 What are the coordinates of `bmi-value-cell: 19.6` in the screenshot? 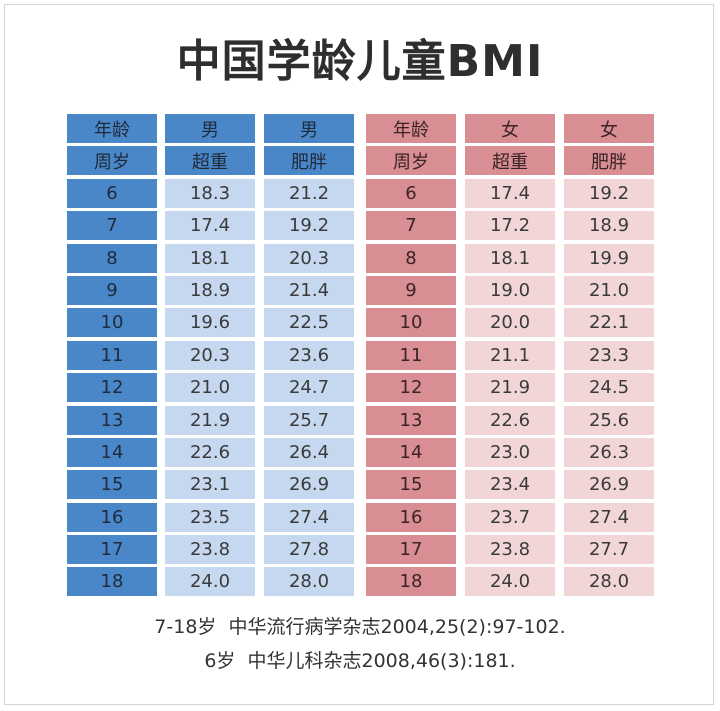 It's located at (210, 323).